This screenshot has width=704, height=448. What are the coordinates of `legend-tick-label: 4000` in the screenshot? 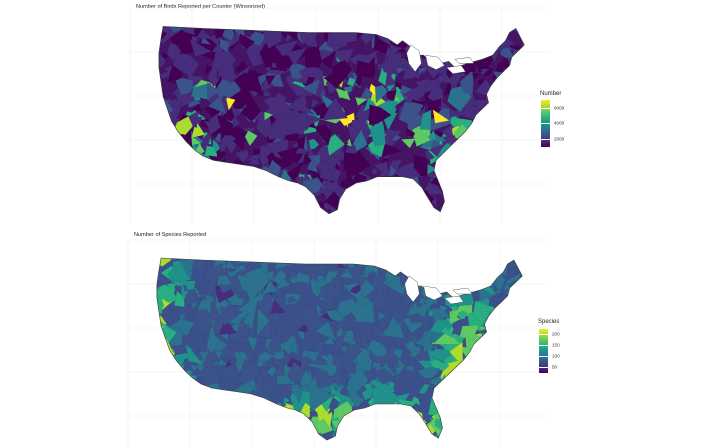 It's located at (559, 123).